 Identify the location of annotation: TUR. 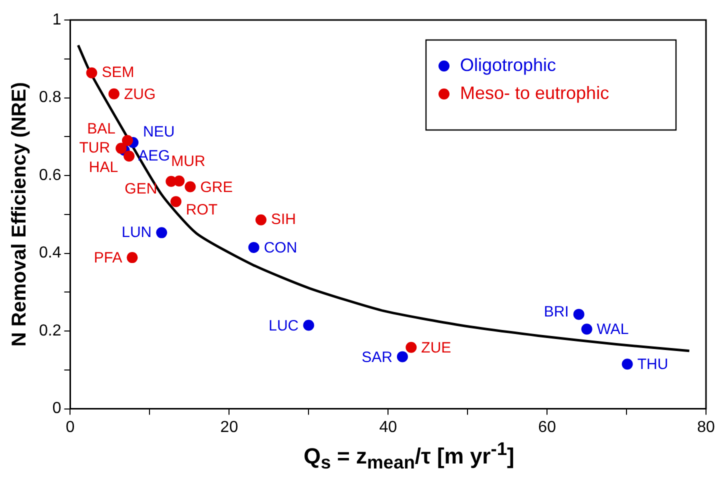
(94, 147).